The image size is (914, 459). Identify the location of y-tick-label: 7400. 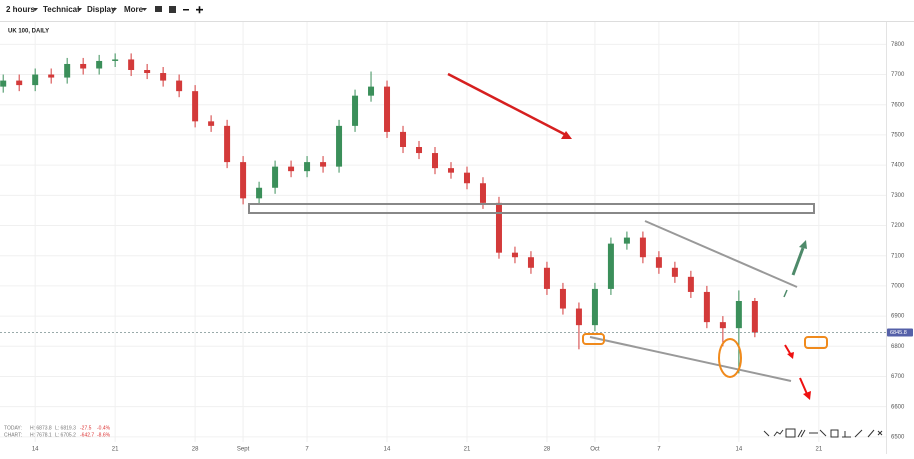
(898, 166).